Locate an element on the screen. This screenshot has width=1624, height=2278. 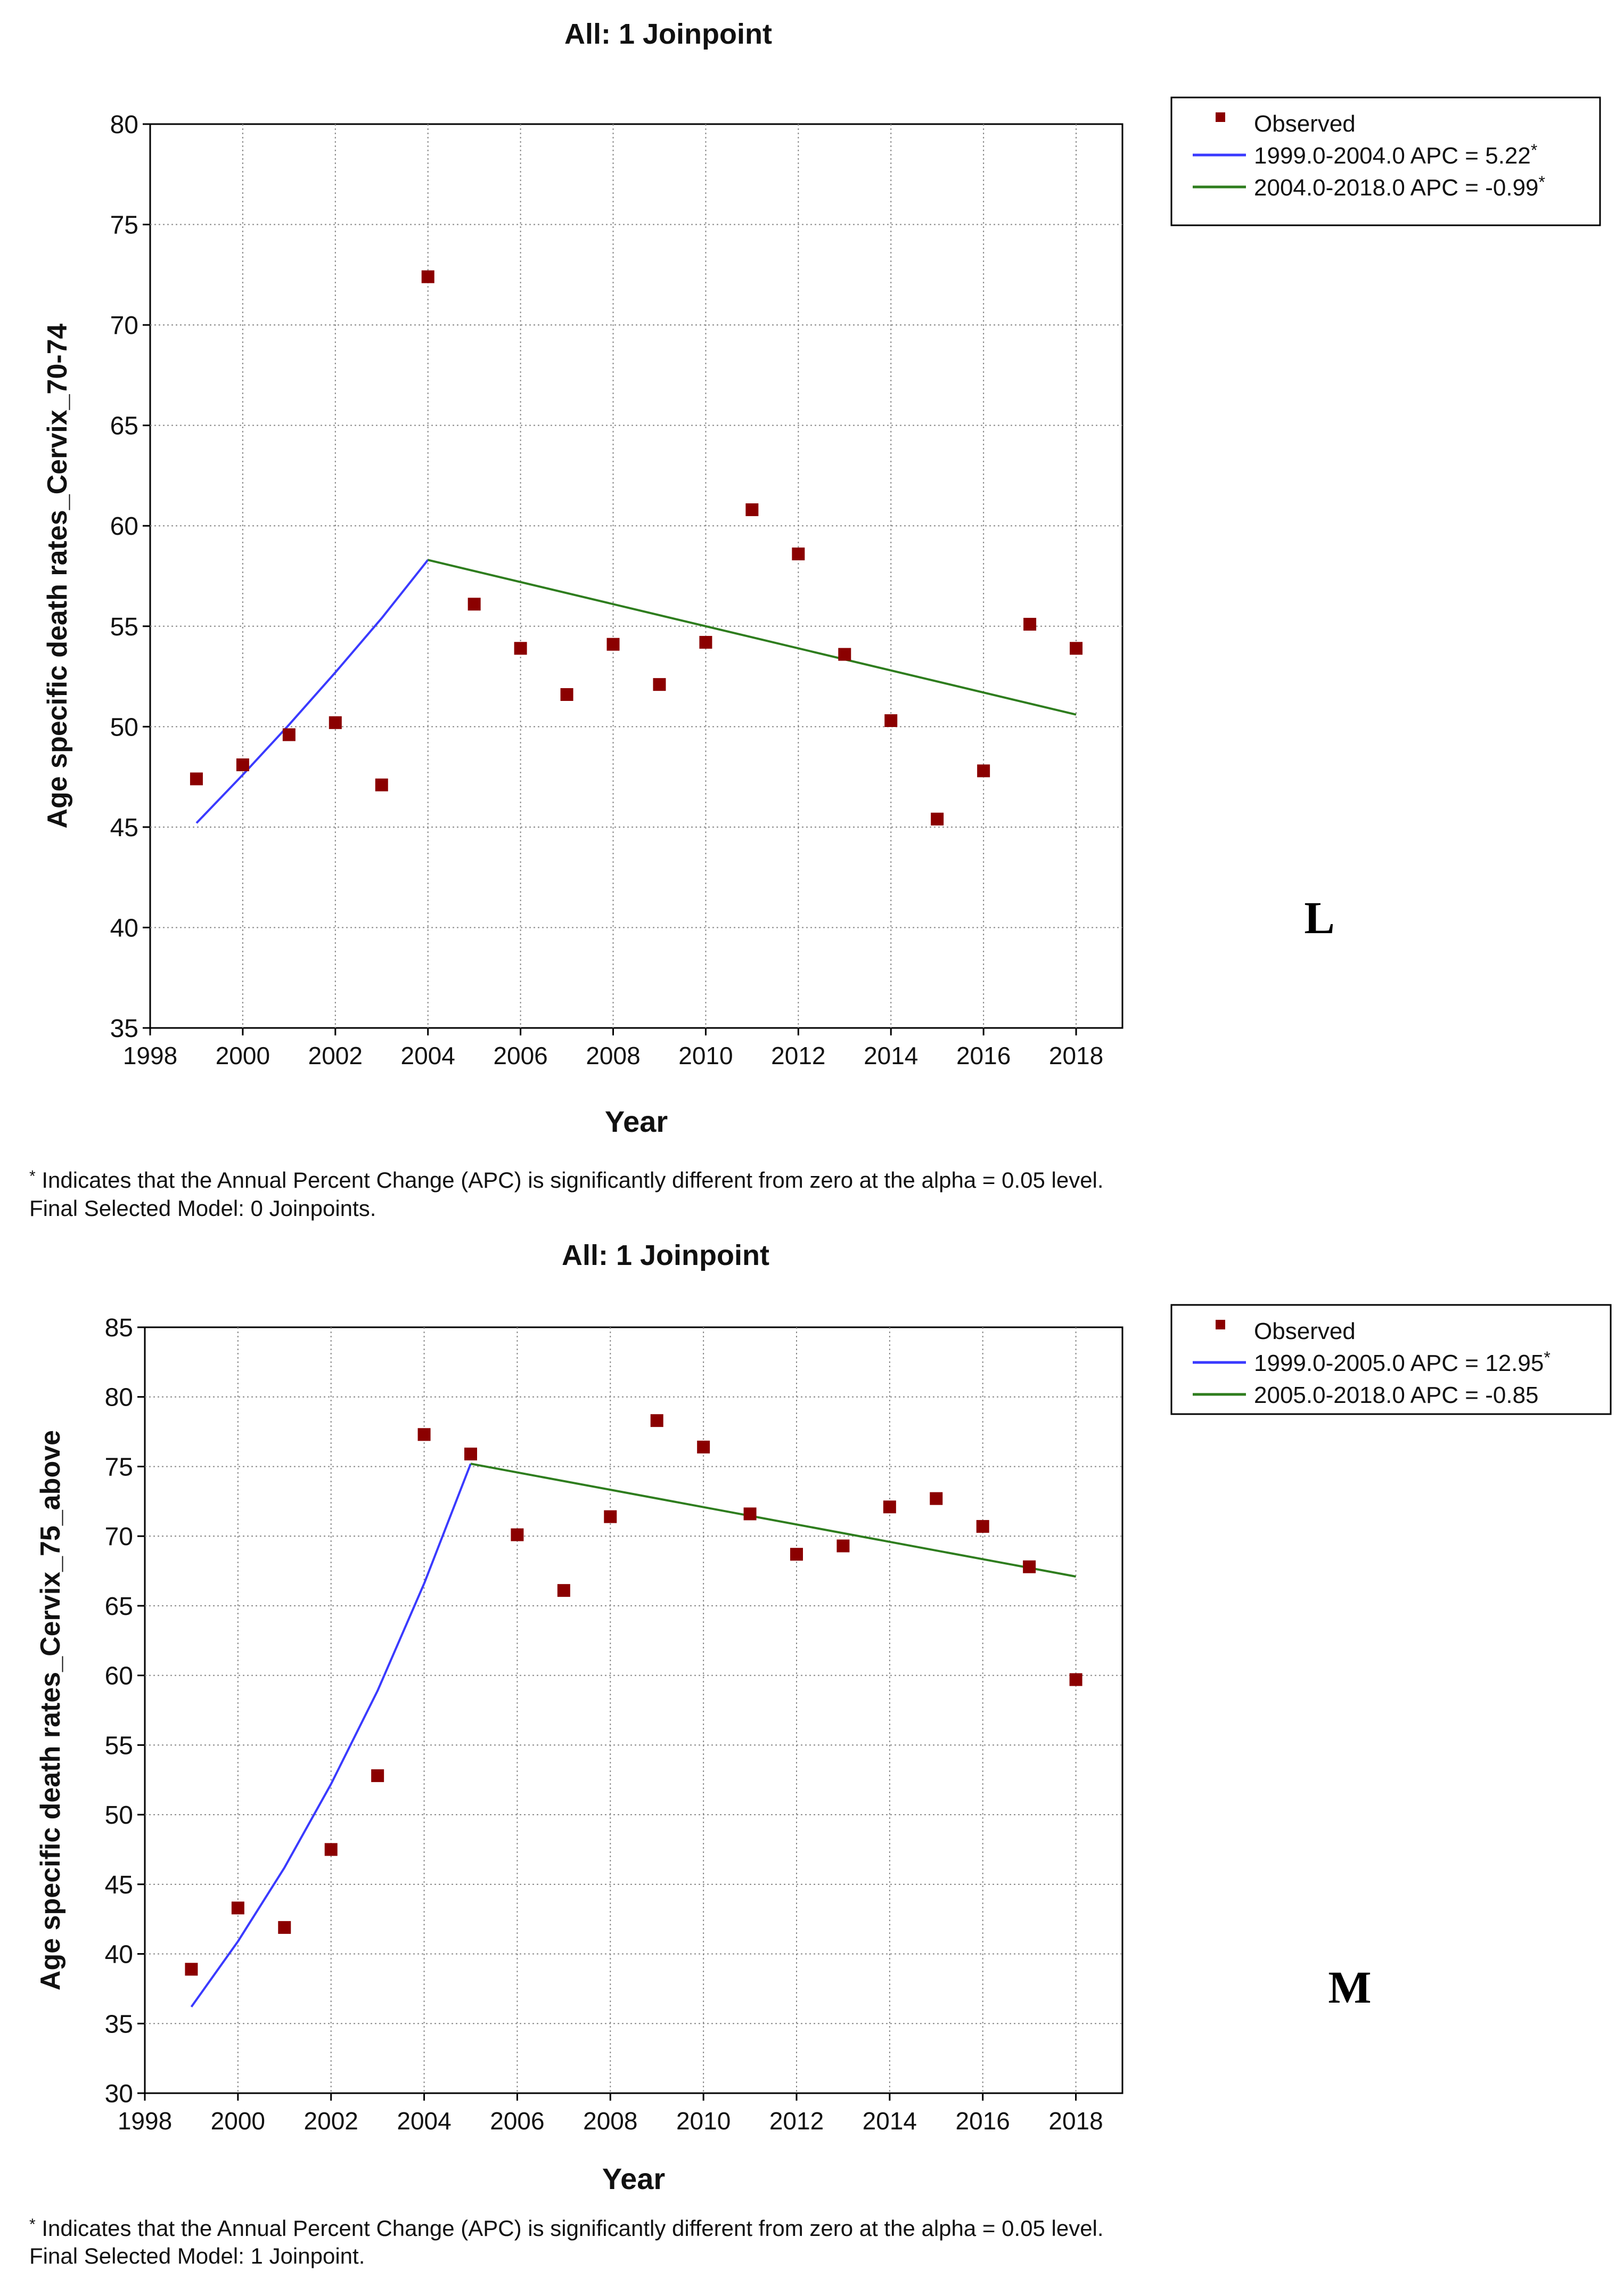
legend-marker-observed is located at coordinates (1220, 1324).